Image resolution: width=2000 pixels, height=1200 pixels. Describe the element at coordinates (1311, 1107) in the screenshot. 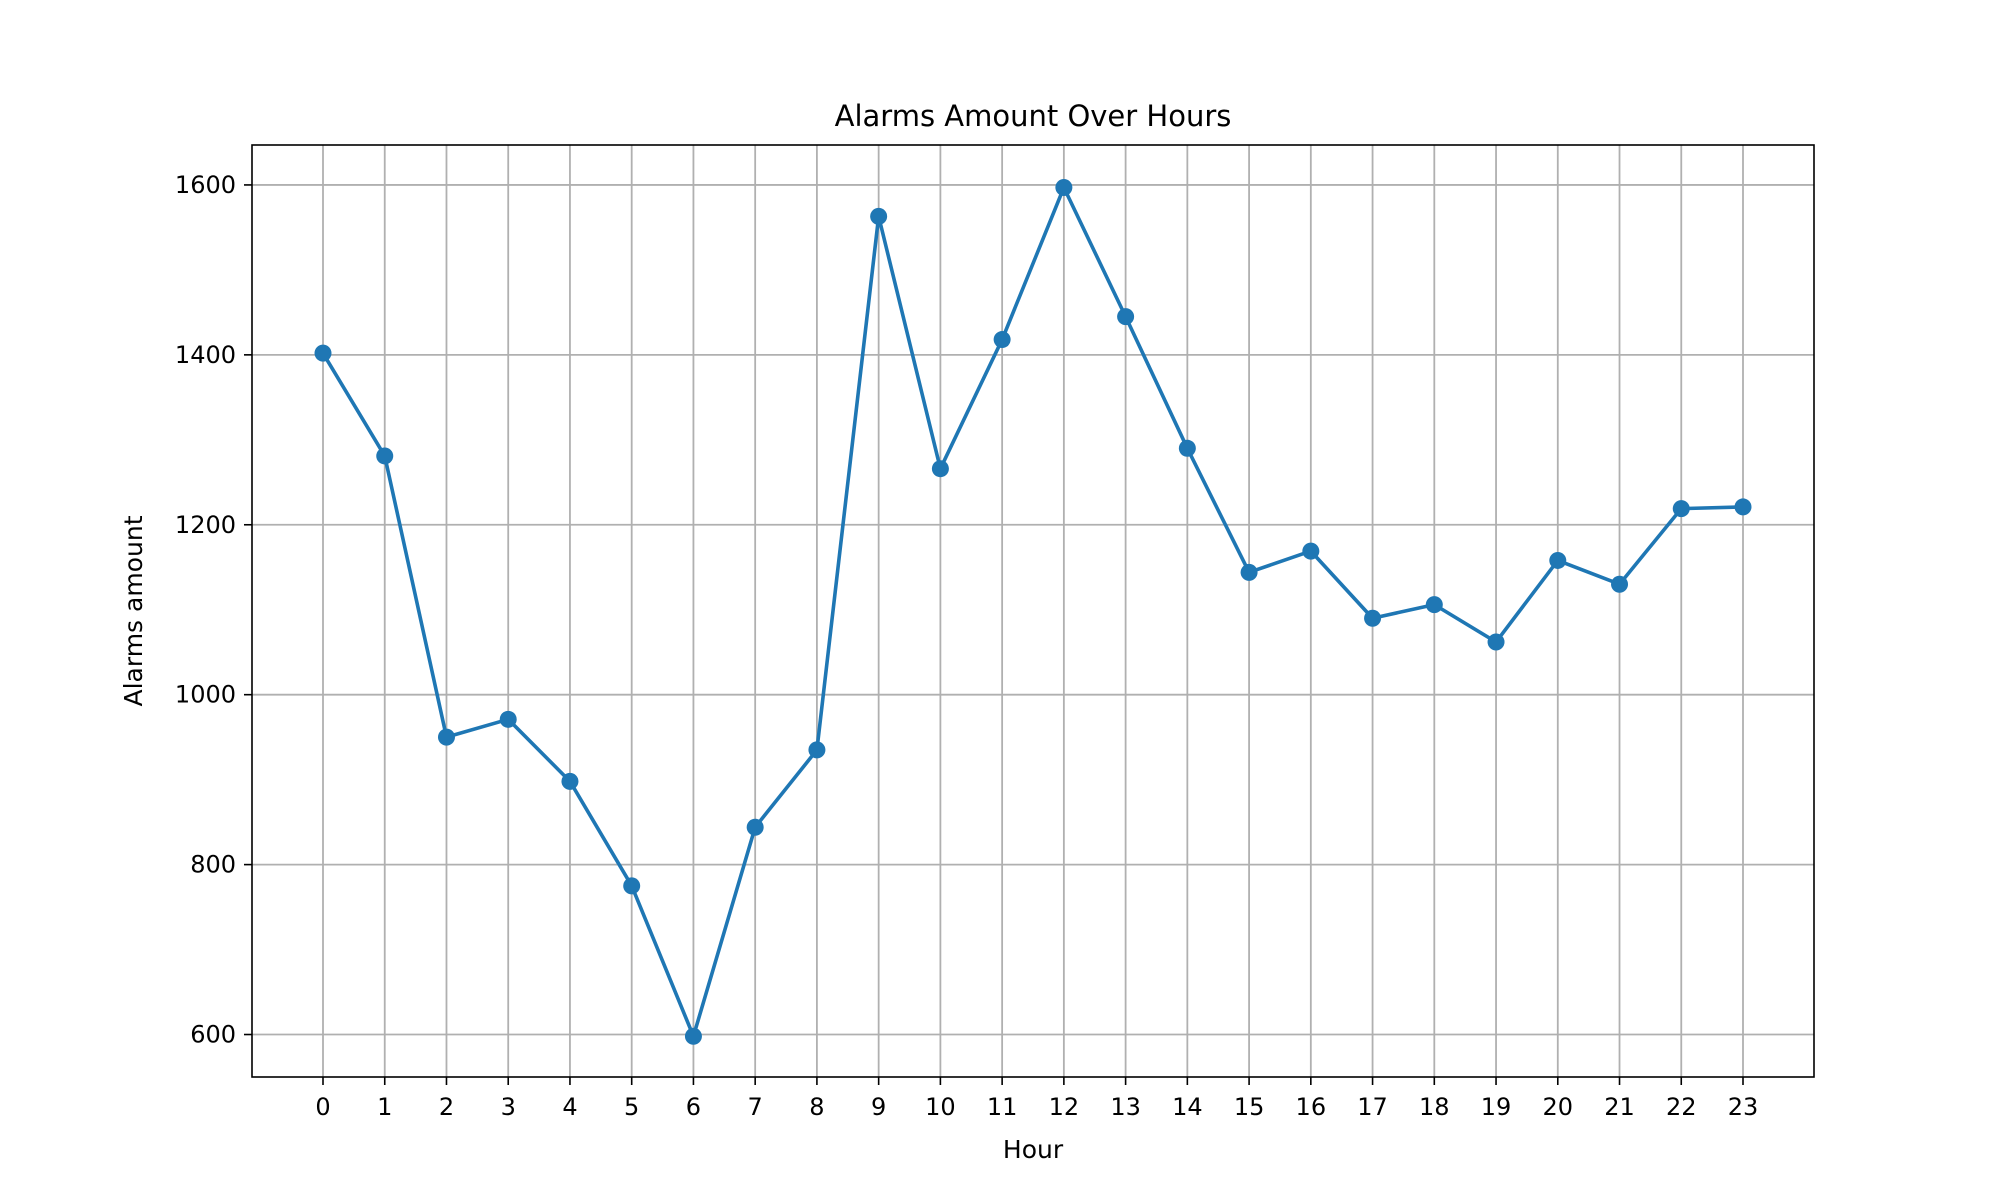

I see `x-tick-label: 16` at that location.